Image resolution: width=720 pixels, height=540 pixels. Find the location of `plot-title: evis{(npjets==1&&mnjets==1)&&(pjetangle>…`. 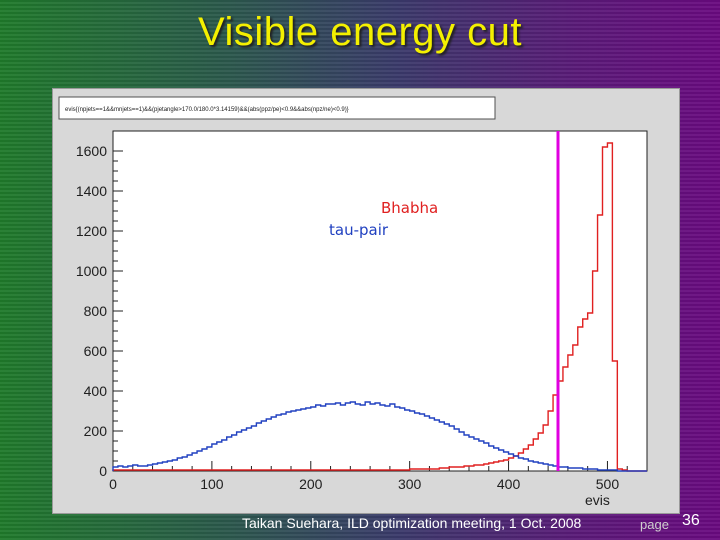

plot-title: evis{(npjets==1&&mnjets==1)&&(pjetangle>… is located at coordinates (207, 110).